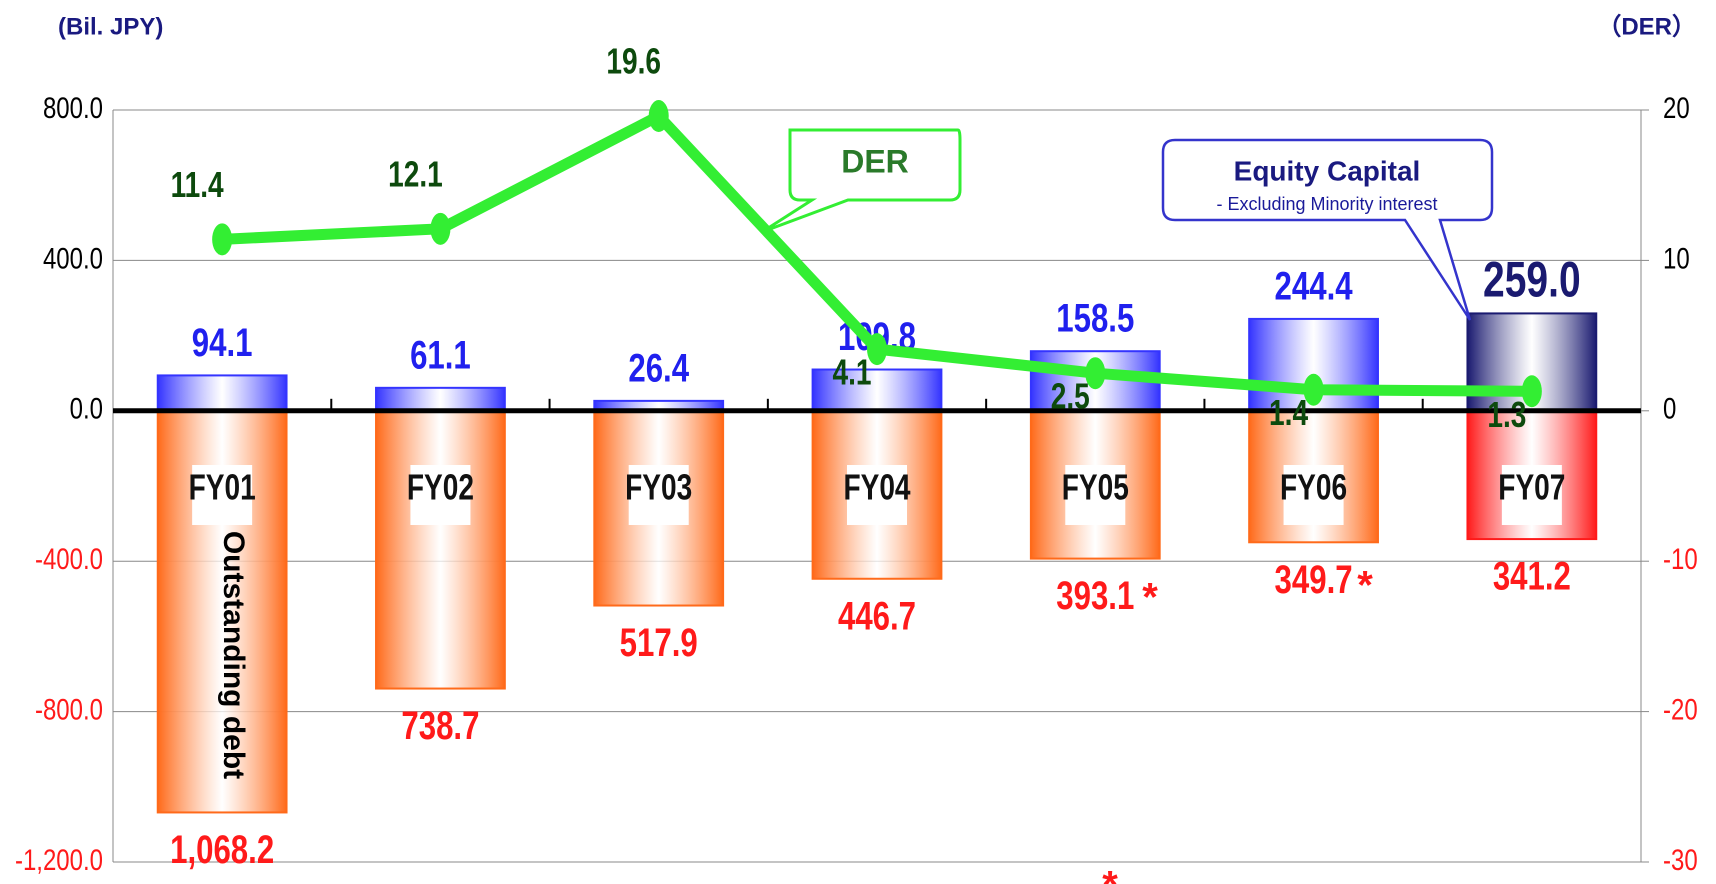 The height and width of the screenshot is (884, 1716). What do you see at coordinates (851, 372) in the screenshot?
I see `der-value-label: 4.1` at bounding box center [851, 372].